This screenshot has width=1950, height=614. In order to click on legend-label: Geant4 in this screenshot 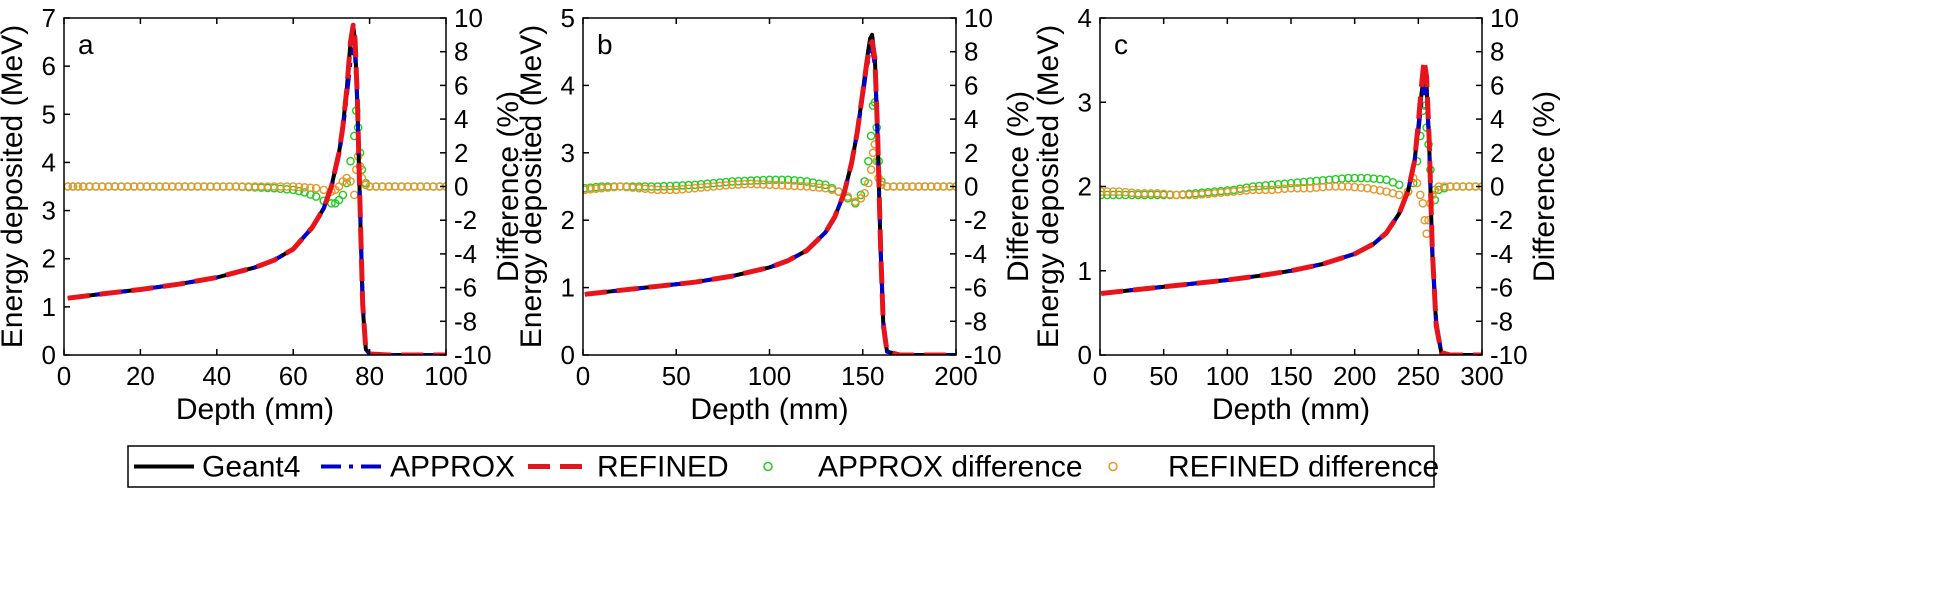, I will do `click(251, 467)`.